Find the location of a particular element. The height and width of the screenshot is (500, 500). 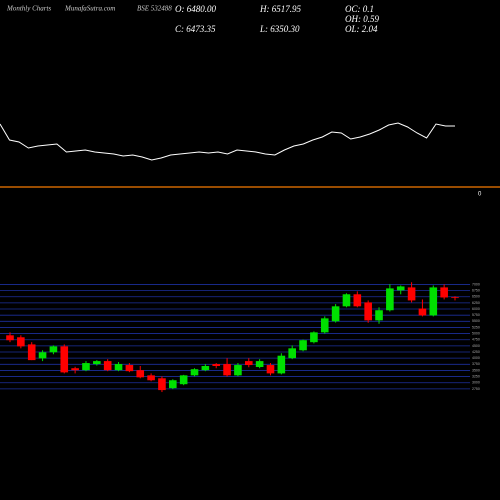

y-tick-label: 6500 is located at coordinates (476, 297).